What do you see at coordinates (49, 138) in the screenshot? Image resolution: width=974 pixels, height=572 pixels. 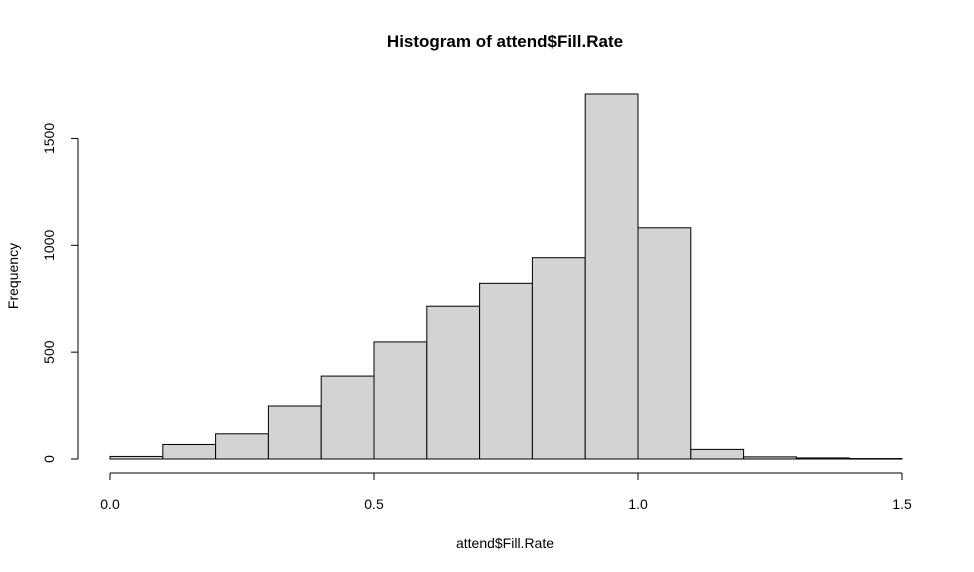 I see `y-tick-label: 1500` at bounding box center [49, 138].